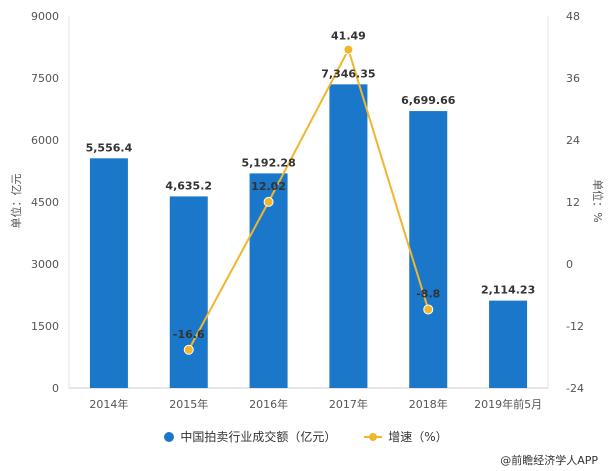  Describe the element at coordinates (55, 388) in the screenshot. I see `y-left-tick-label: 0` at that location.